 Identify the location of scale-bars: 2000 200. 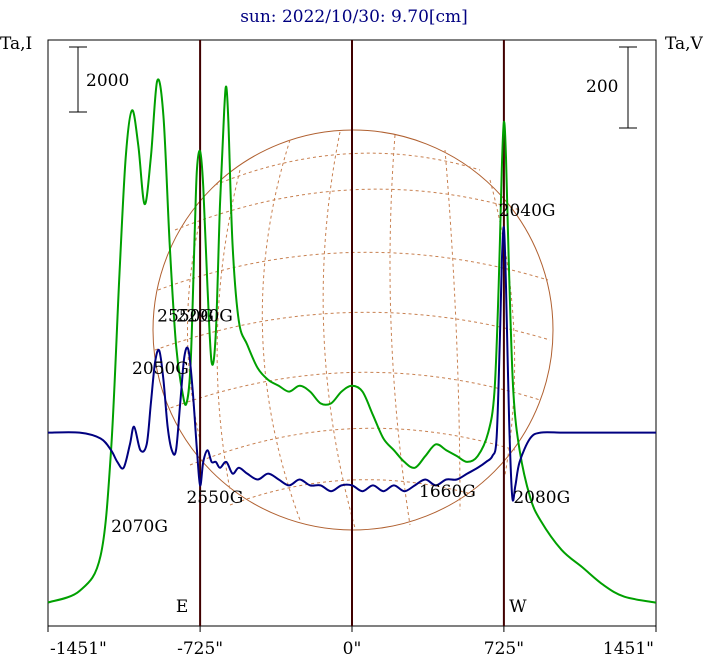
(353, 87).